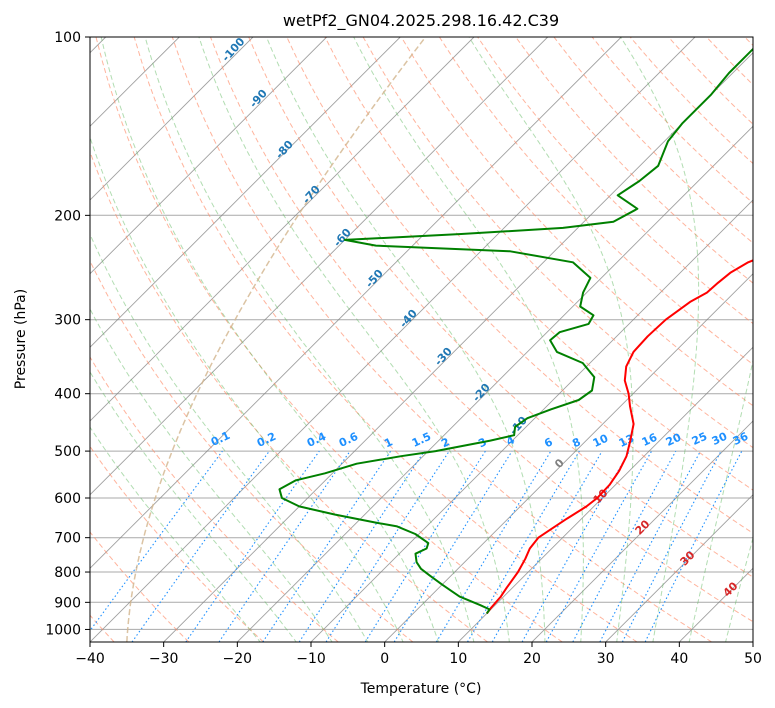 The image size is (775, 708). I want to click on x-tick-label: 0, so click(384, 659).